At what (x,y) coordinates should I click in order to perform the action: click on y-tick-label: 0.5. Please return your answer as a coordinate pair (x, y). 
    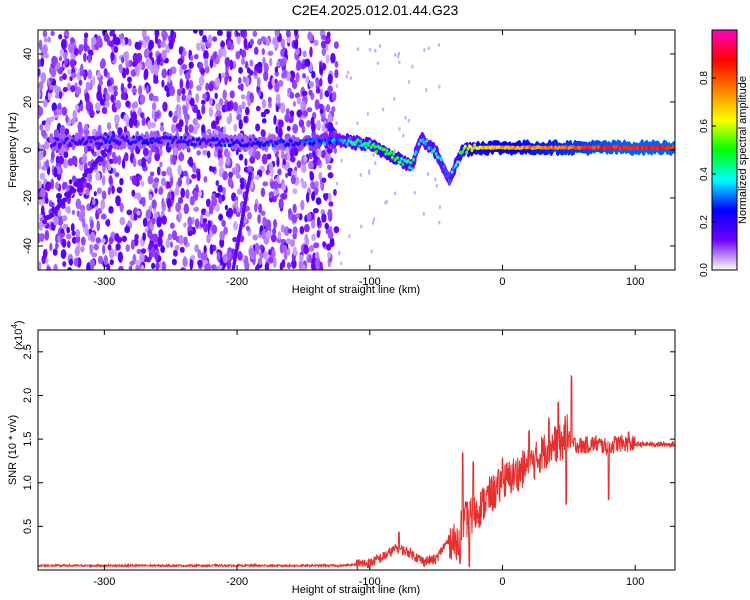
    Looking at the image, I should click on (28, 526).